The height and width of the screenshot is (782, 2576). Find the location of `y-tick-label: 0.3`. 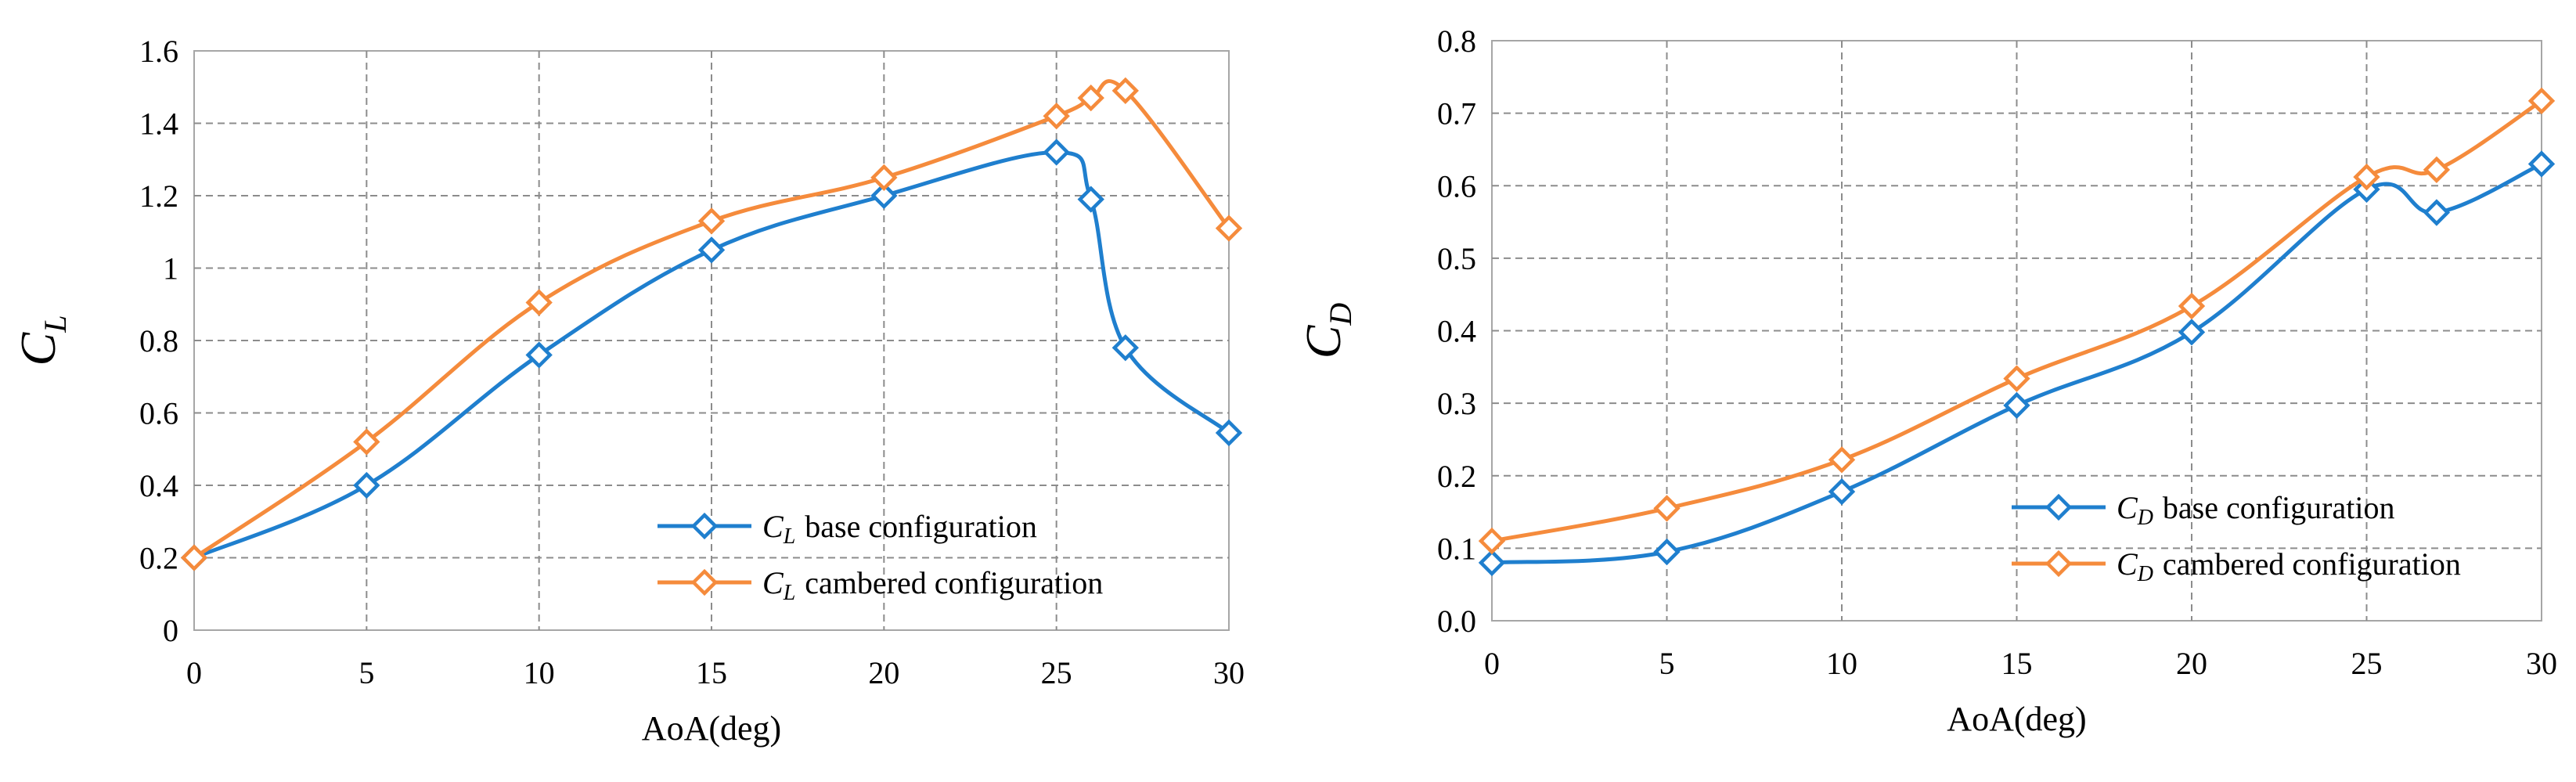

y-tick-label: 0.3 is located at coordinates (1456, 403).